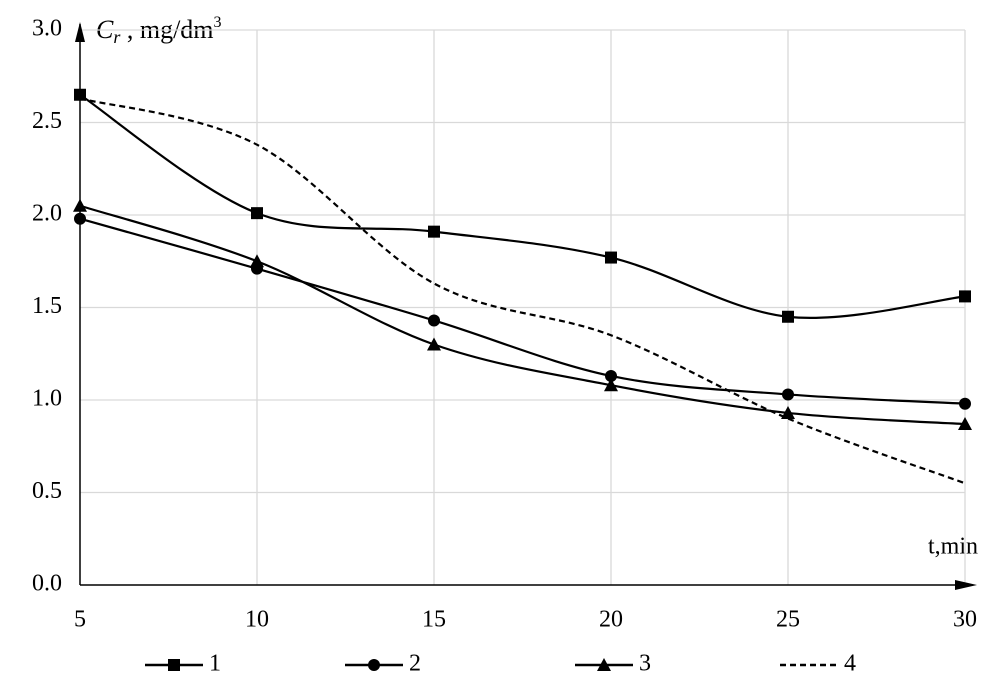 The height and width of the screenshot is (684, 984). What do you see at coordinates (47, 121) in the screenshot?
I see `y-tick-label: 2.5` at bounding box center [47, 121].